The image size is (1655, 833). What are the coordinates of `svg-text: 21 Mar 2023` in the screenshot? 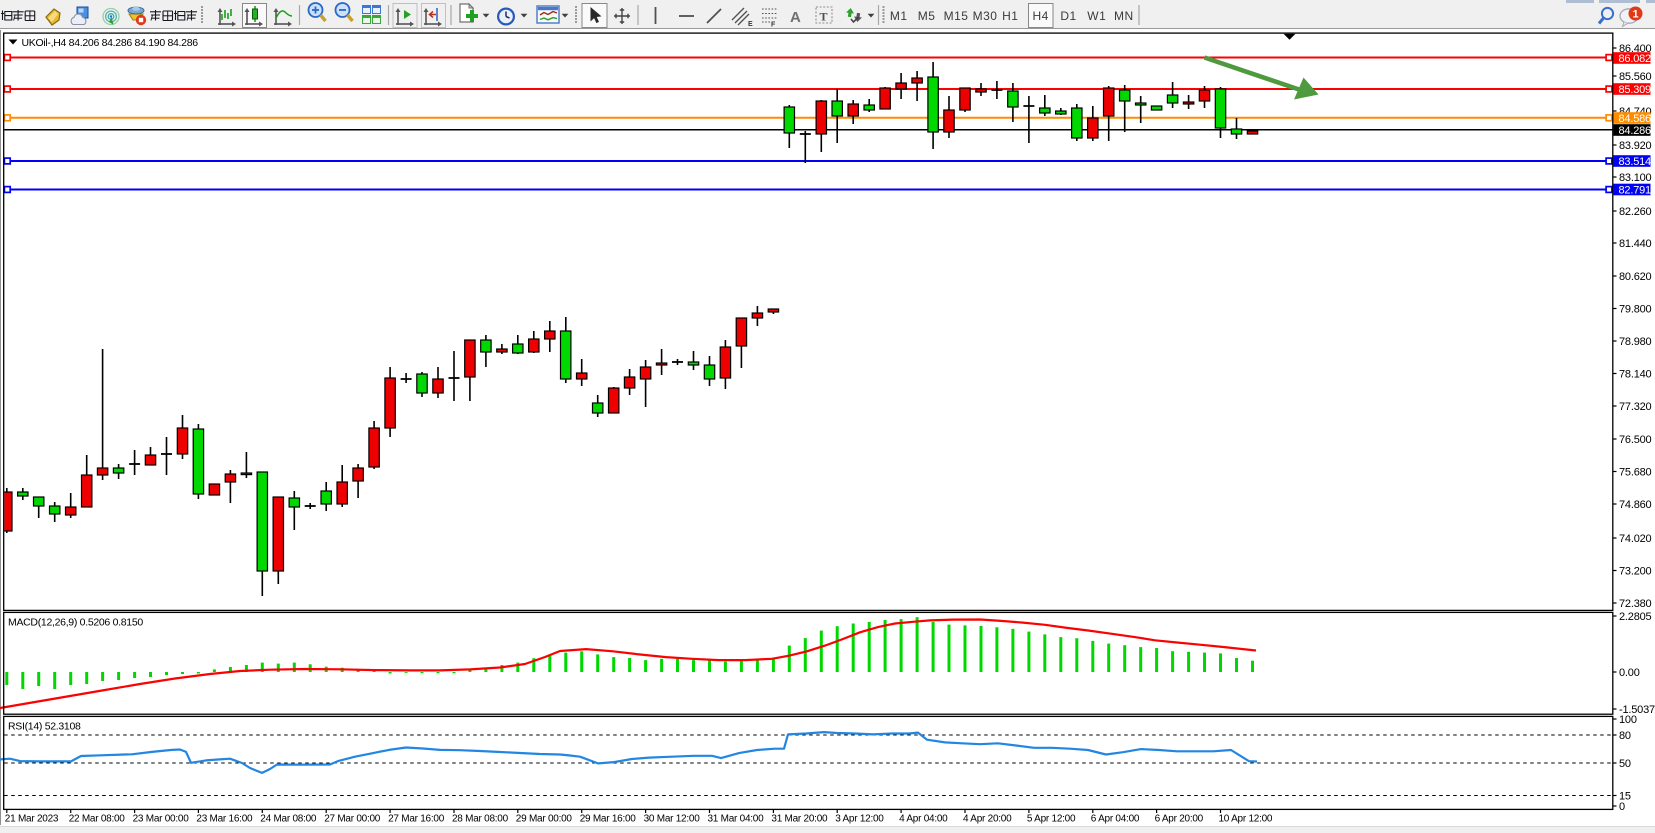 It's located at (32, 819).